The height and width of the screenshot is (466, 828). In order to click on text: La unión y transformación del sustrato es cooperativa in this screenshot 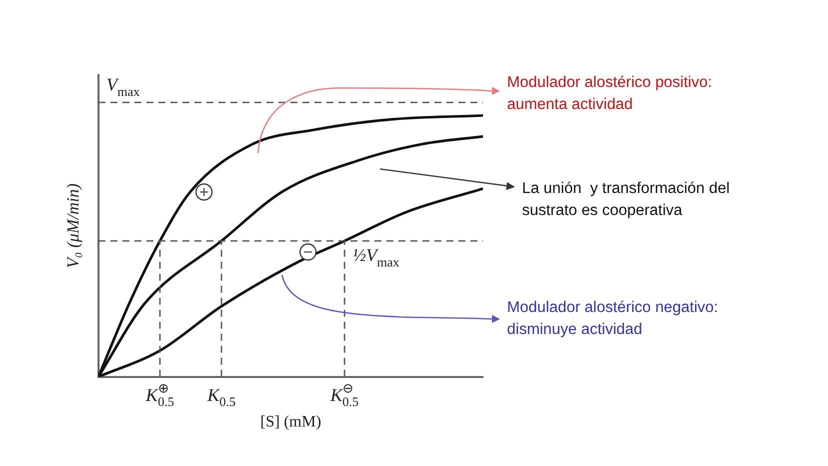, I will do `click(626, 200)`.